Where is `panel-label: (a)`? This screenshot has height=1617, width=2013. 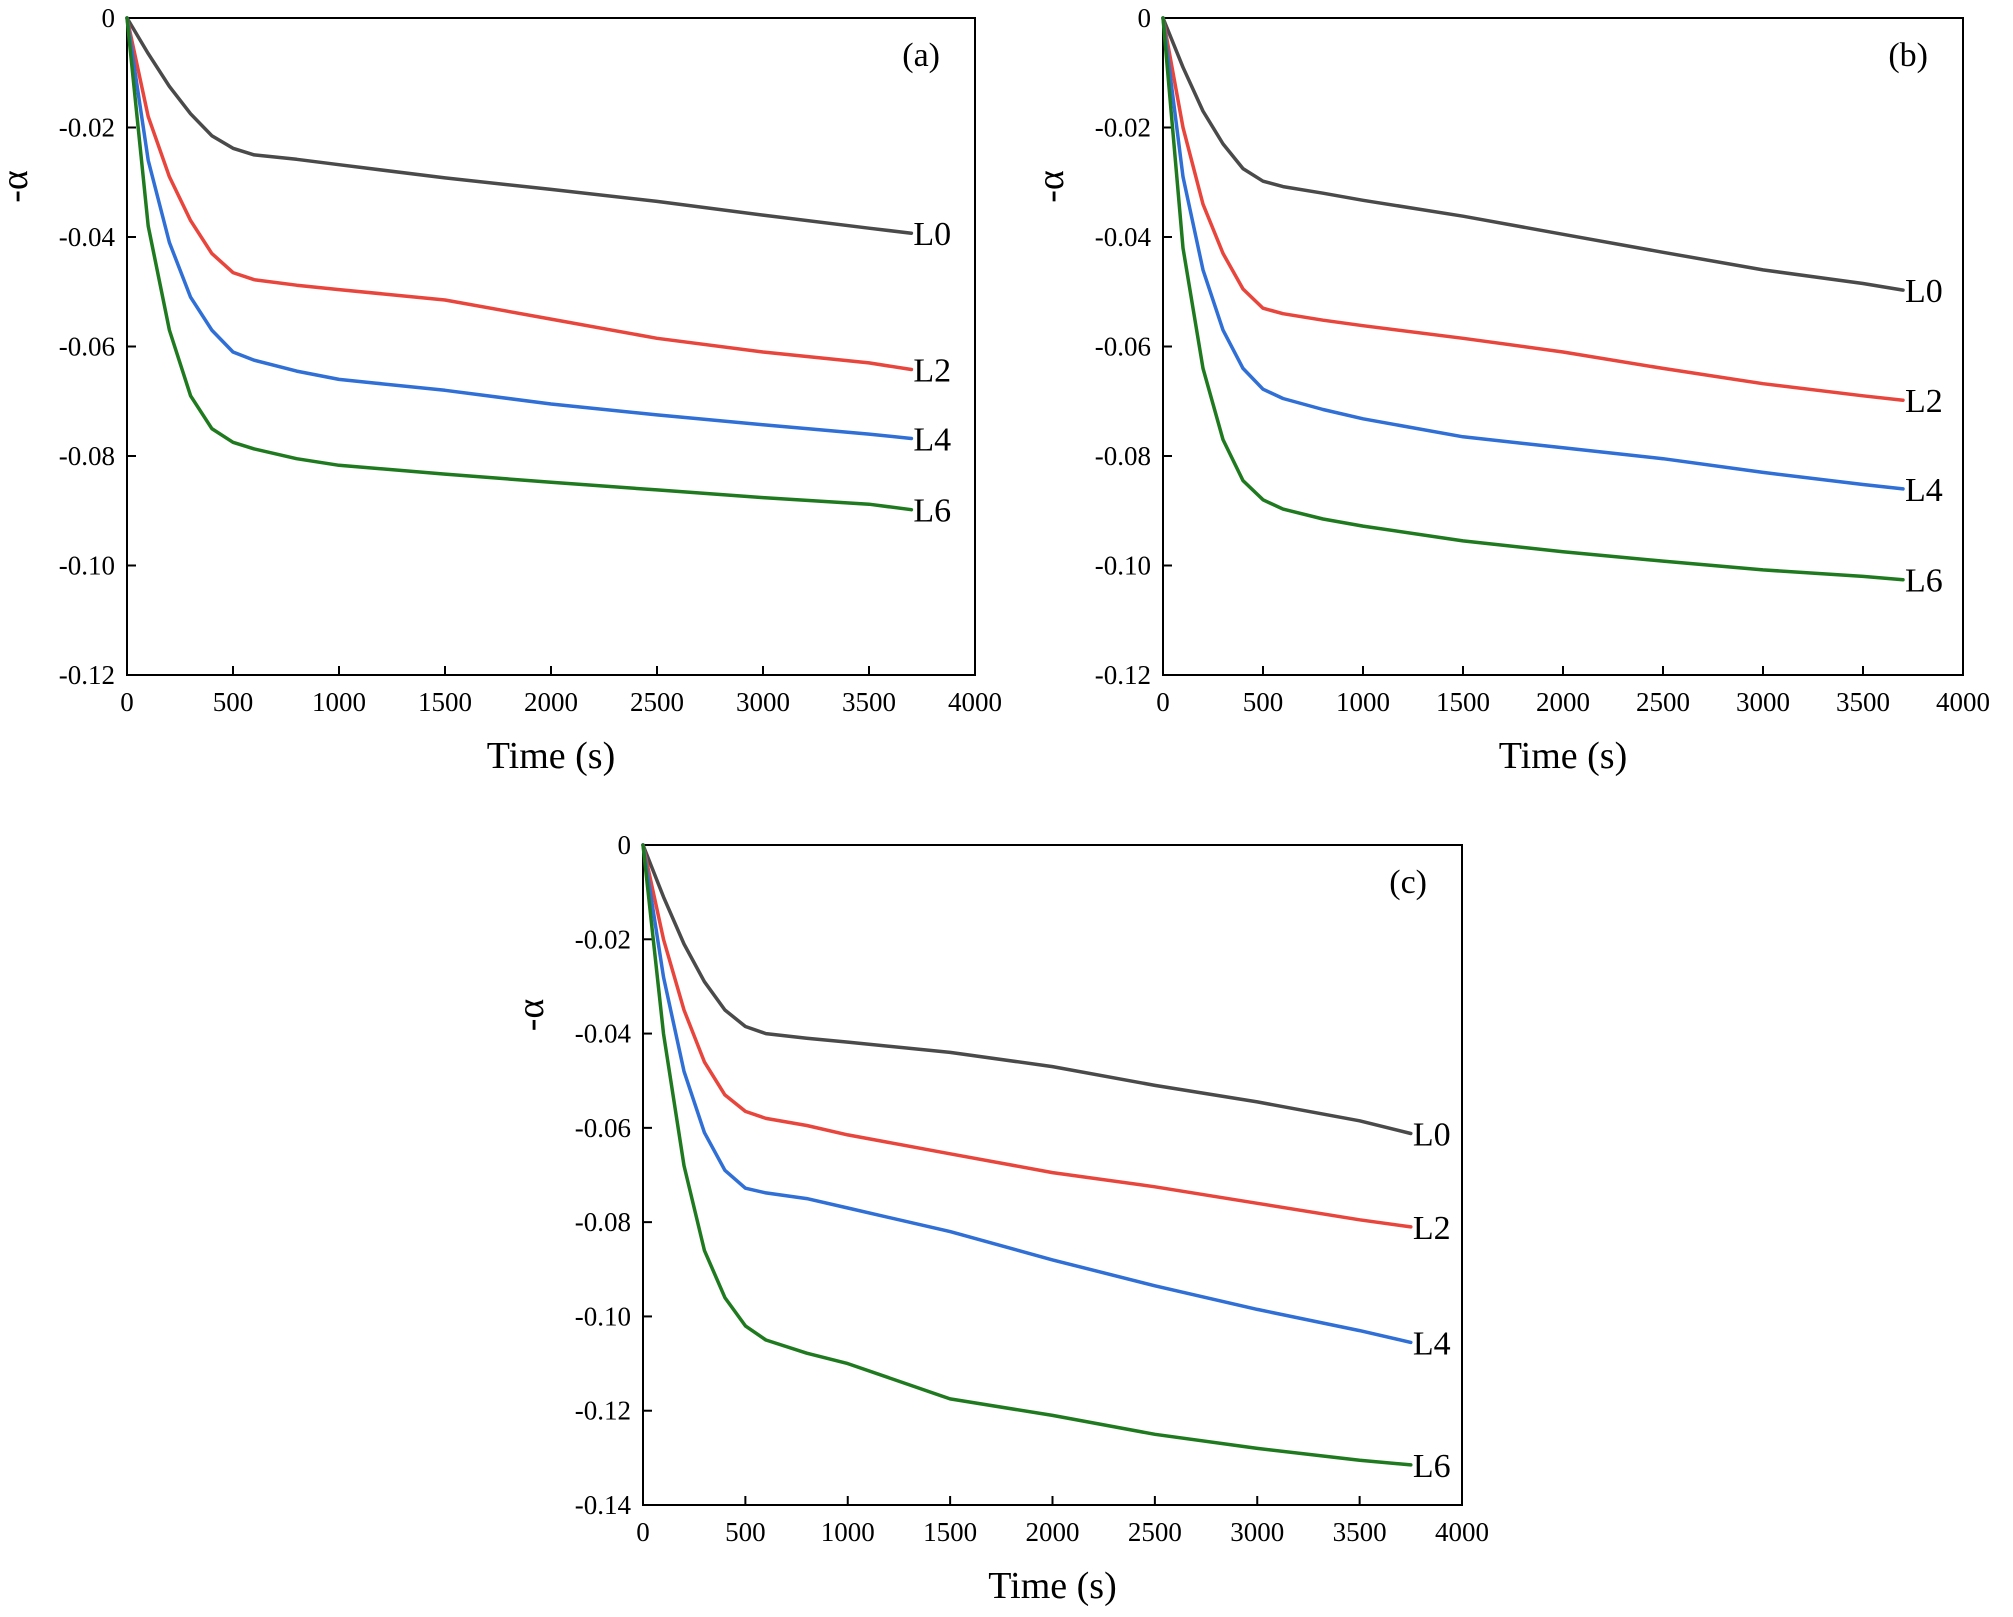 panel-label: (a) is located at coordinates (921, 55).